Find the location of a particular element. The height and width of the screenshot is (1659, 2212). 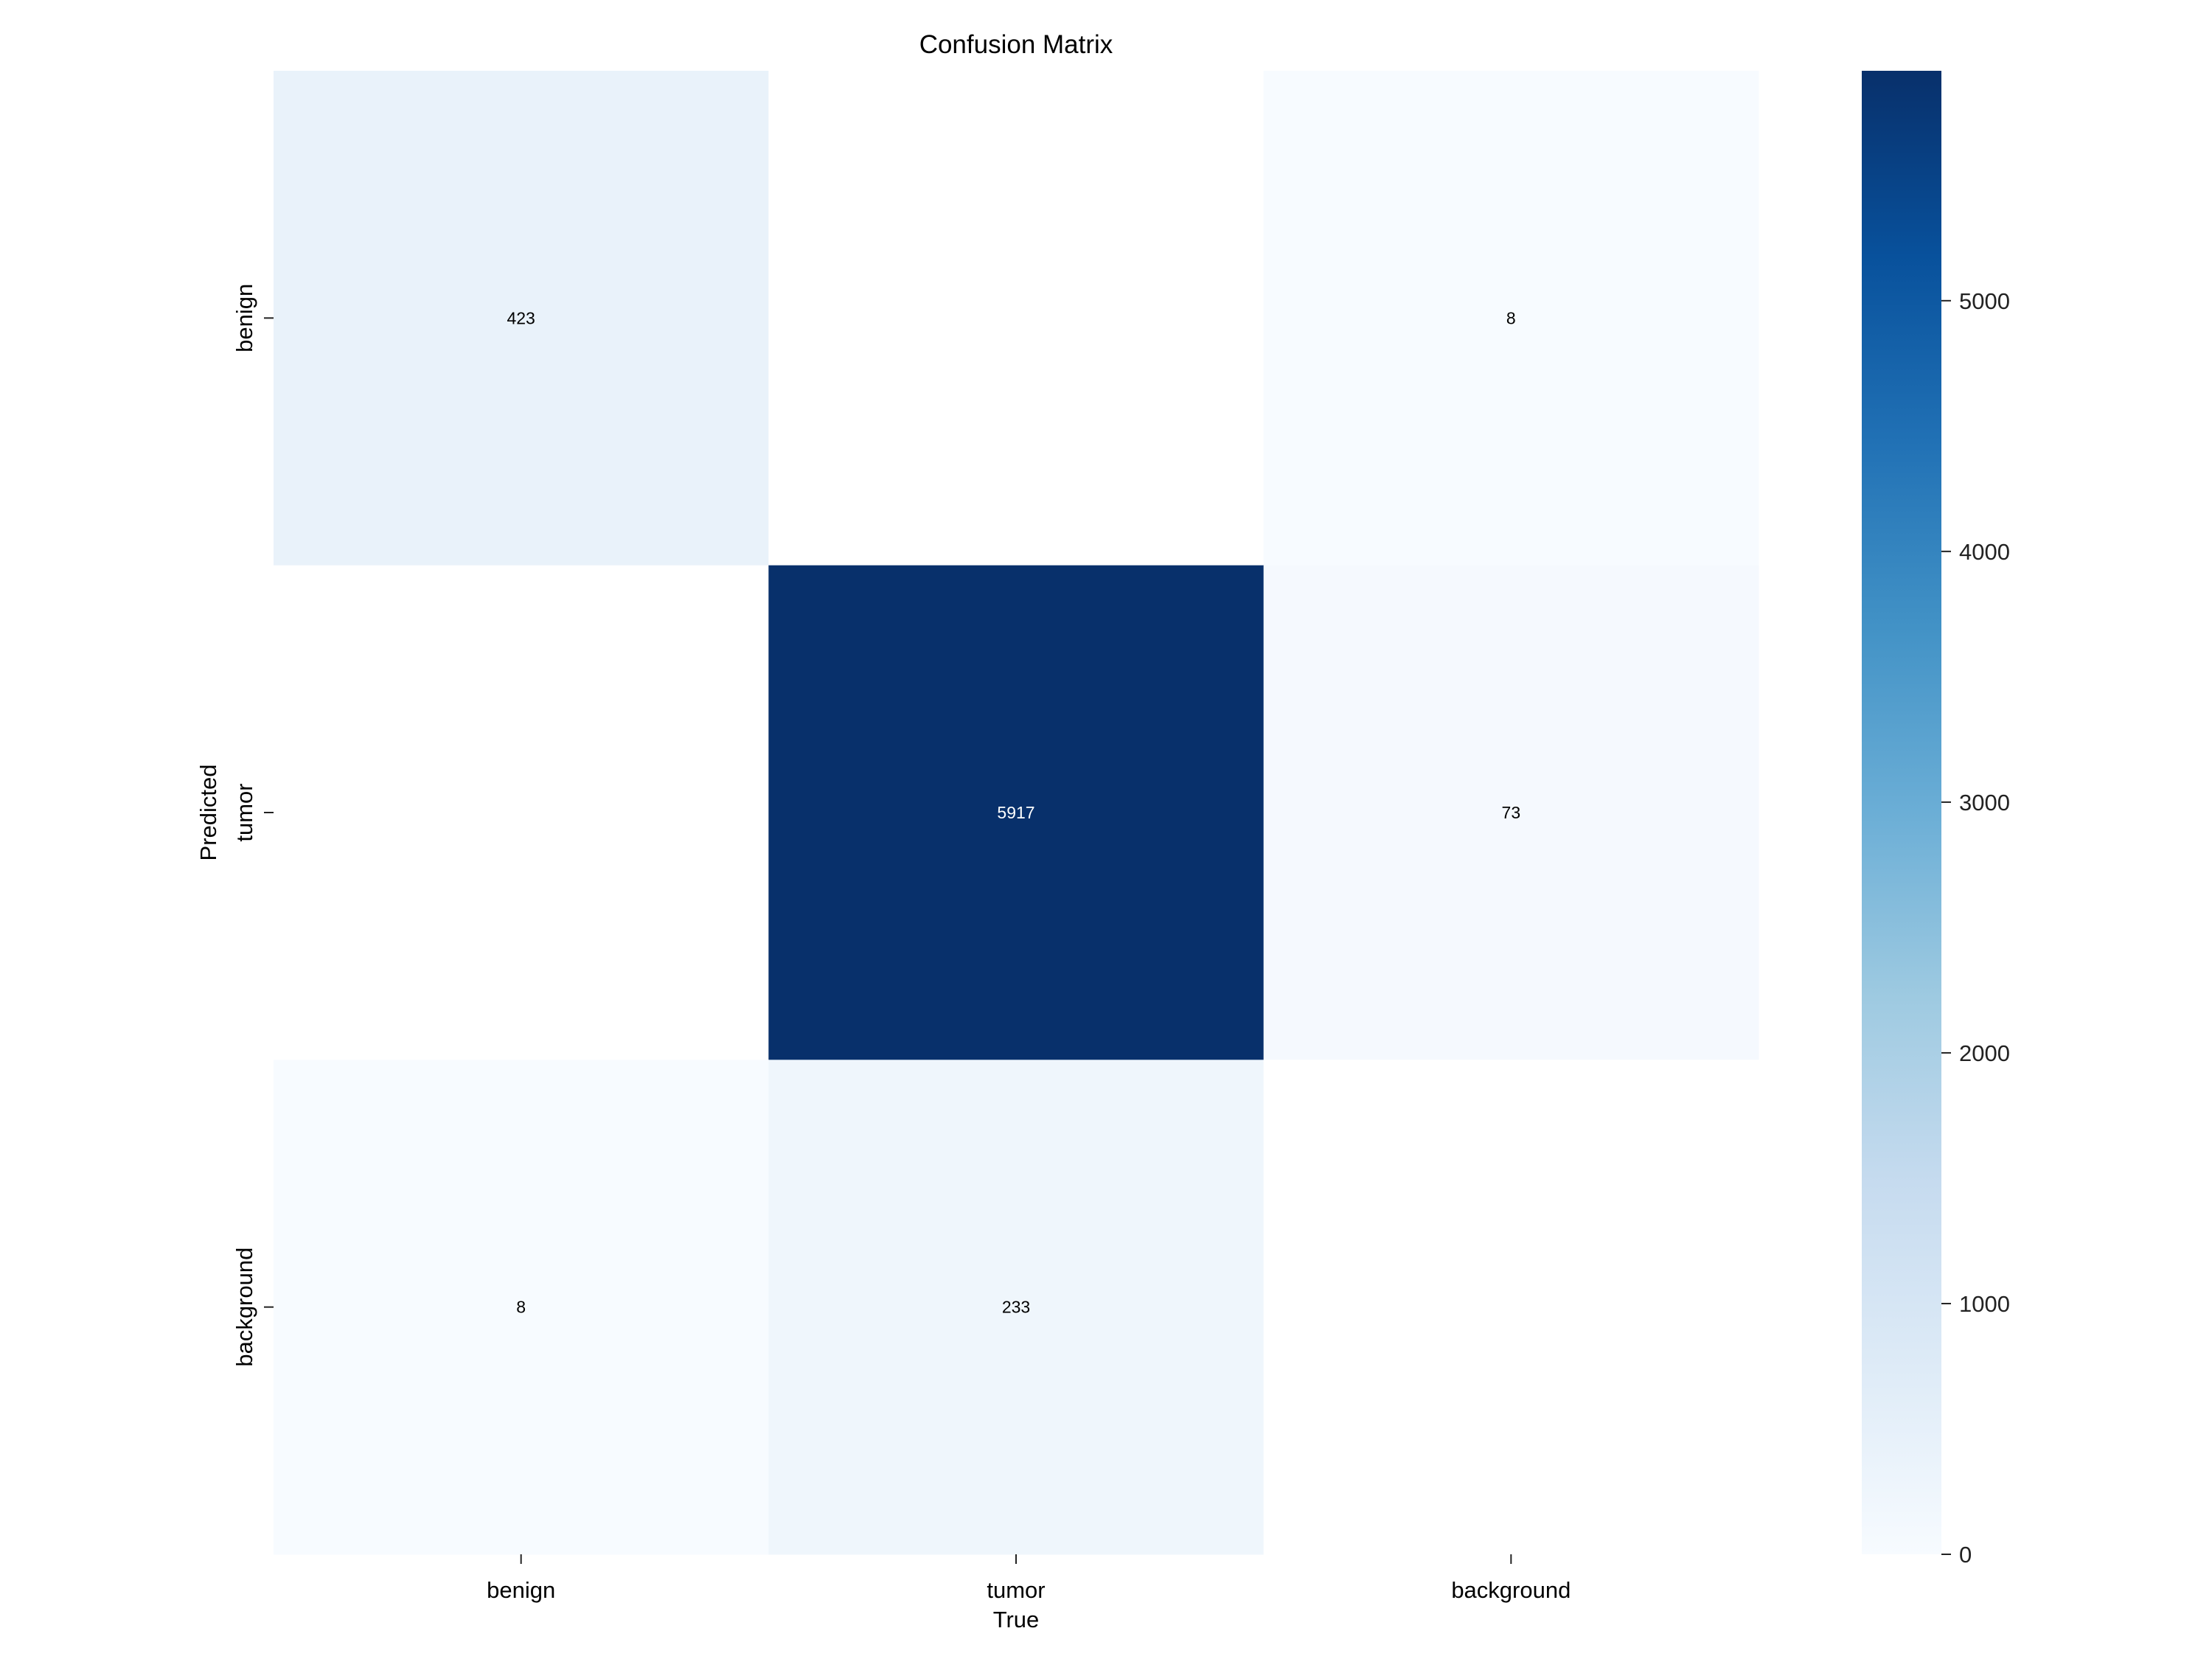

cell-value-label: 423 is located at coordinates (521, 317).